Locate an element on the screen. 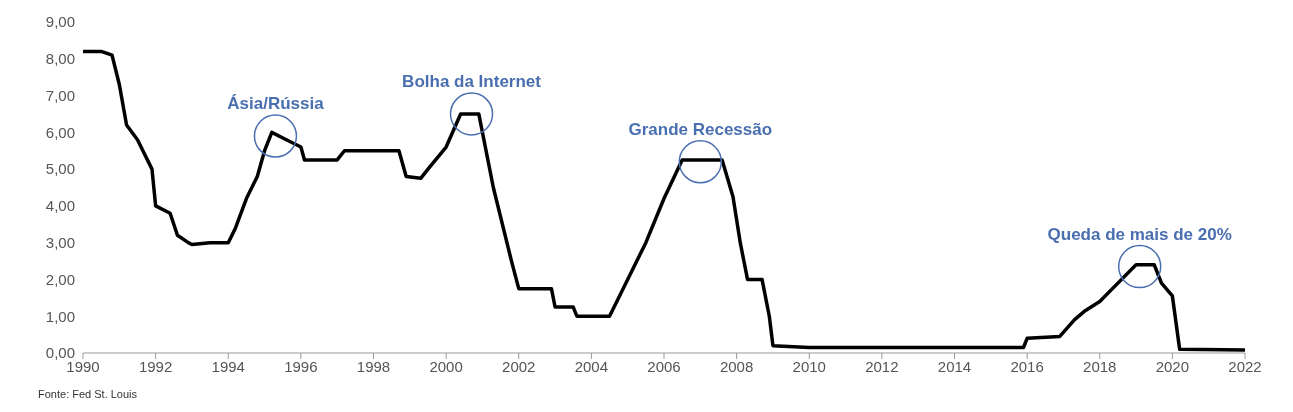 The width and height of the screenshot is (1293, 412). x-tick-label: 2014 is located at coordinates (954, 366).